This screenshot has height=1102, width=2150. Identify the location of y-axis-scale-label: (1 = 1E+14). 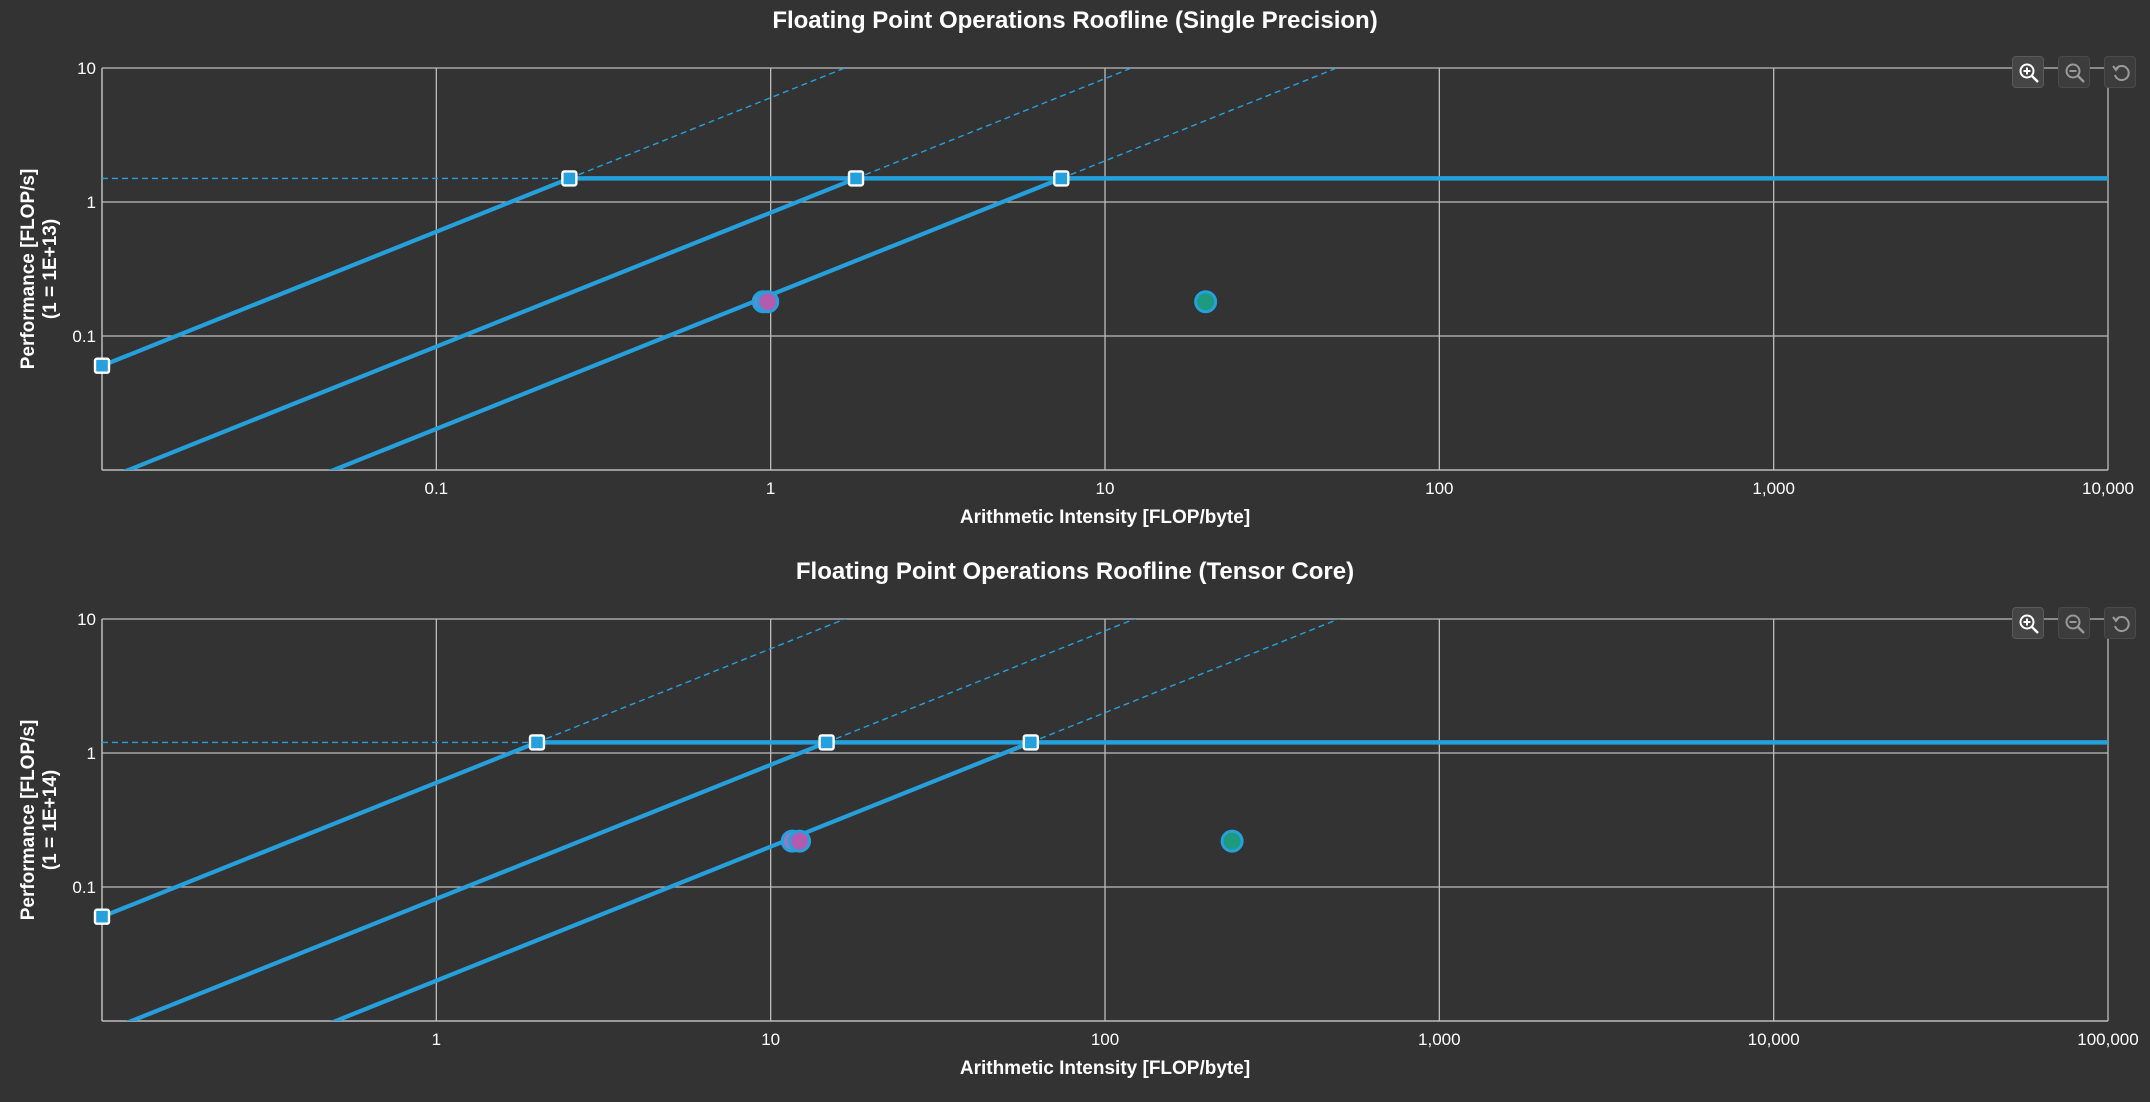
(50, 820).